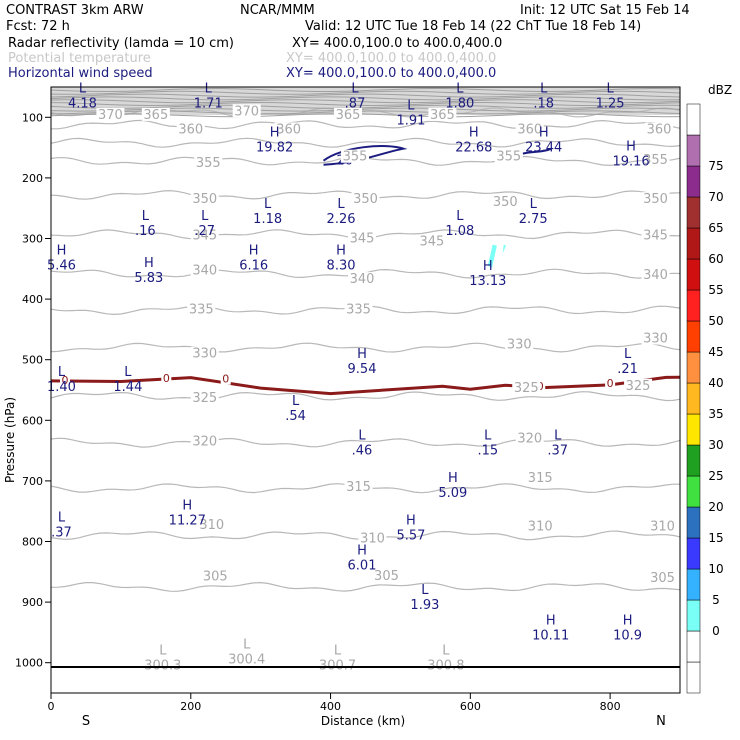  What do you see at coordinates (121, 43) in the screenshot?
I see `field-label-reflectivity: Radar reflectivity (lamda = 10 cm)` at bounding box center [121, 43].